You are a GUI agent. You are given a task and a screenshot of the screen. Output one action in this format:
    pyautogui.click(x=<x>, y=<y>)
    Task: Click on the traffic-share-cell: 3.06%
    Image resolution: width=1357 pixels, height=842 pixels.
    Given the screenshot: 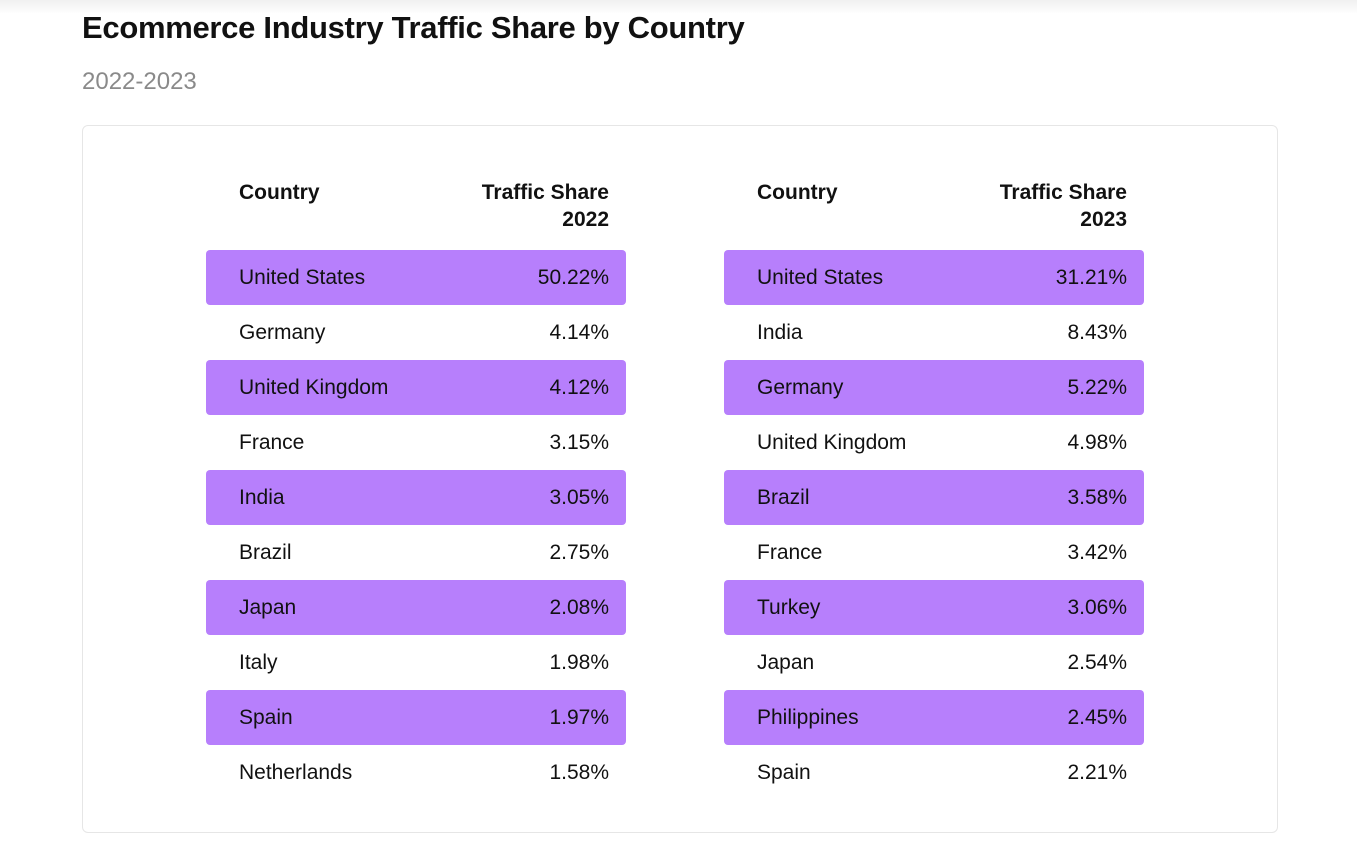 What is the action you would take?
    pyautogui.click(x=1097, y=607)
    